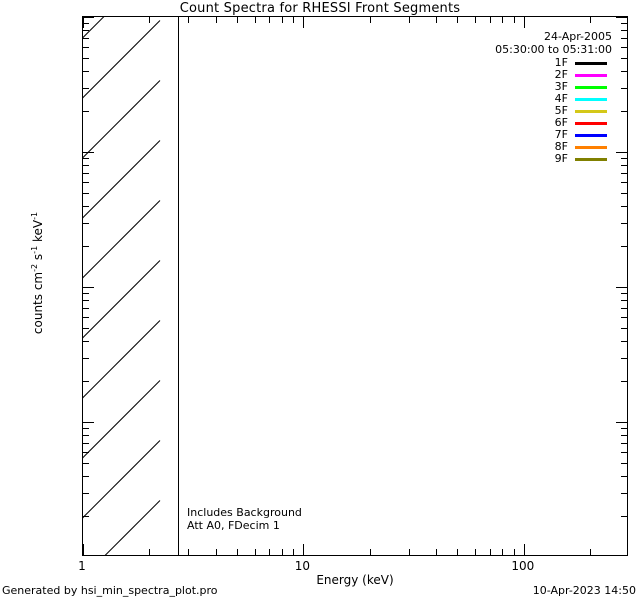 The height and width of the screenshot is (600, 640). I want to click on legend-item-7f: 7F, so click(512, 135).